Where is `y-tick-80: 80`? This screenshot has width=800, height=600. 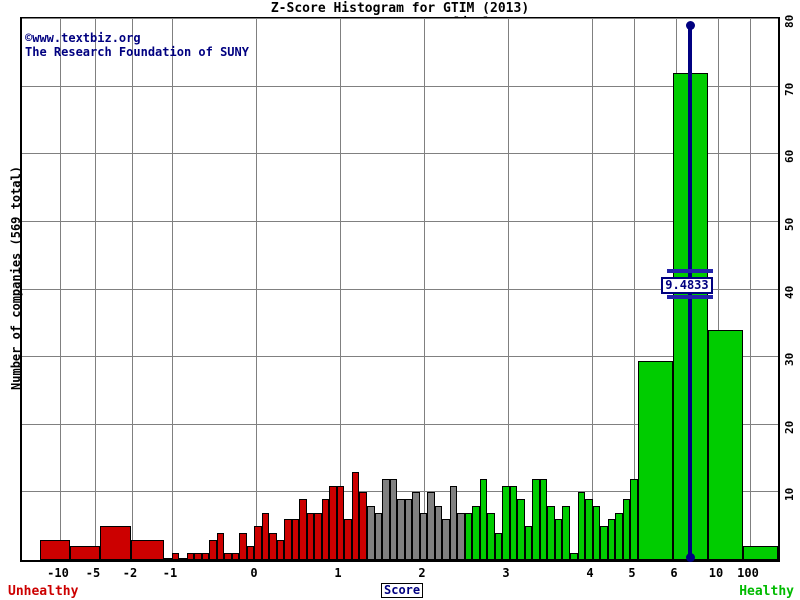
y-tick-80: 80 is located at coordinates (789, 21).